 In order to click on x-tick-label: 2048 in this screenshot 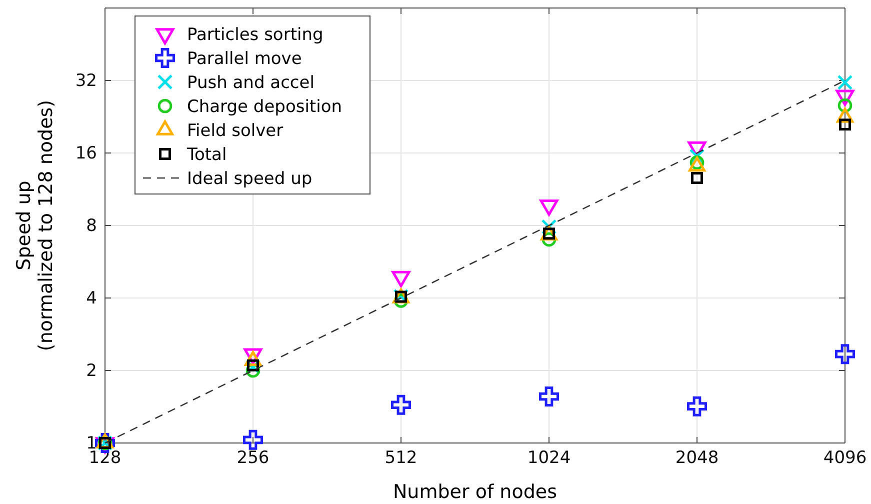, I will do `click(697, 458)`.